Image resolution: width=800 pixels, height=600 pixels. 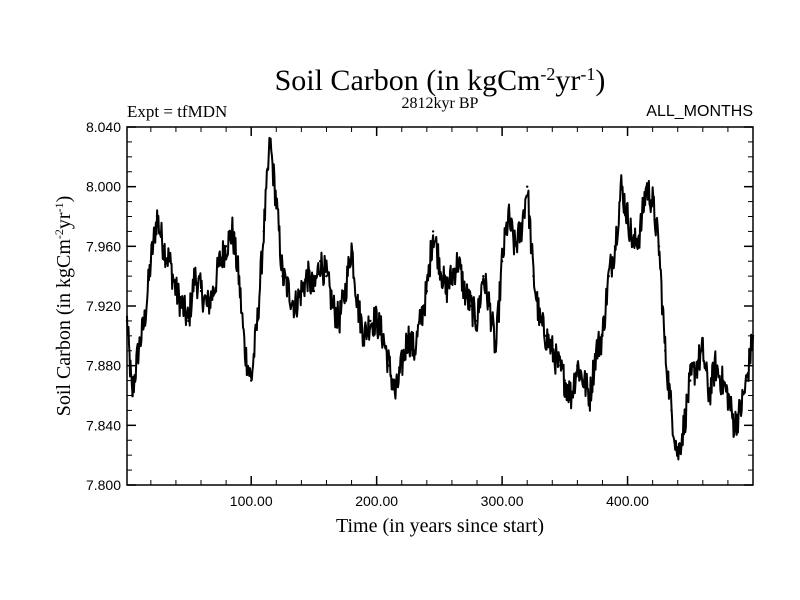 What do you see at coordinates (627, 501) in the screenshot?
I see `x-tick-label: 400.00` at bounding box center [627, 501].